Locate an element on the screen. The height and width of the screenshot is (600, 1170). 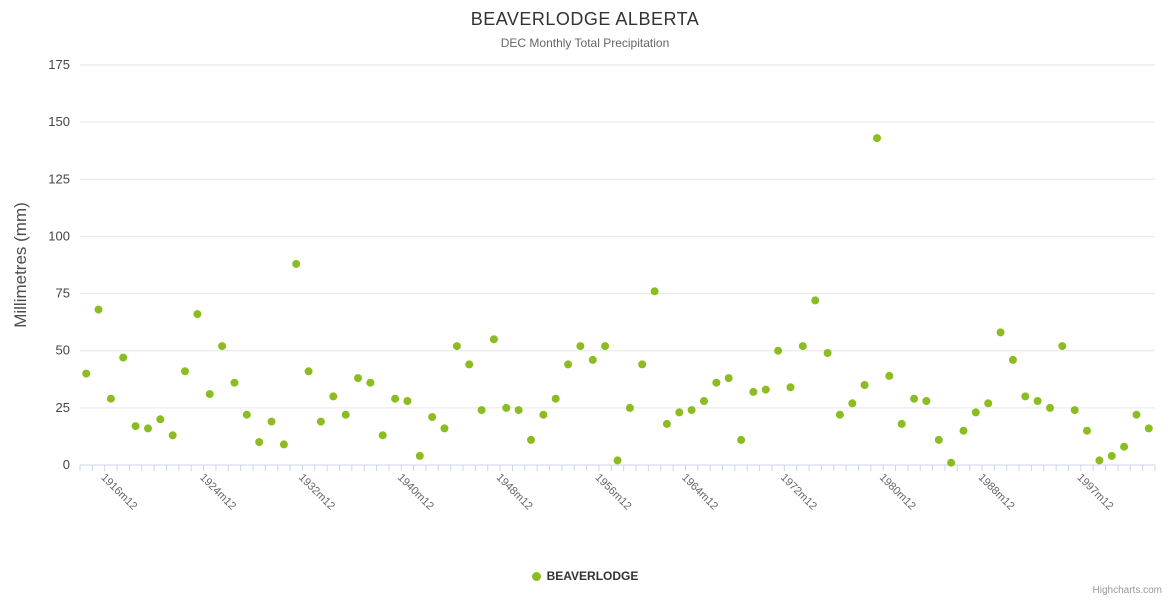
x-axis-label: 1940m12 is located at coordinates (415, 492).